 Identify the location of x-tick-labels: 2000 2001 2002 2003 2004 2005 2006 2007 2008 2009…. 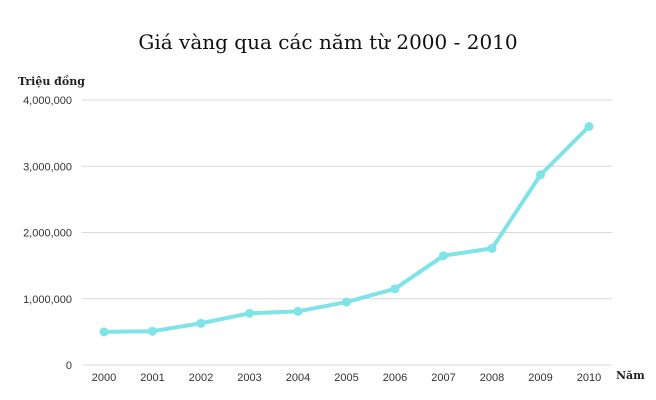
(346, 378).